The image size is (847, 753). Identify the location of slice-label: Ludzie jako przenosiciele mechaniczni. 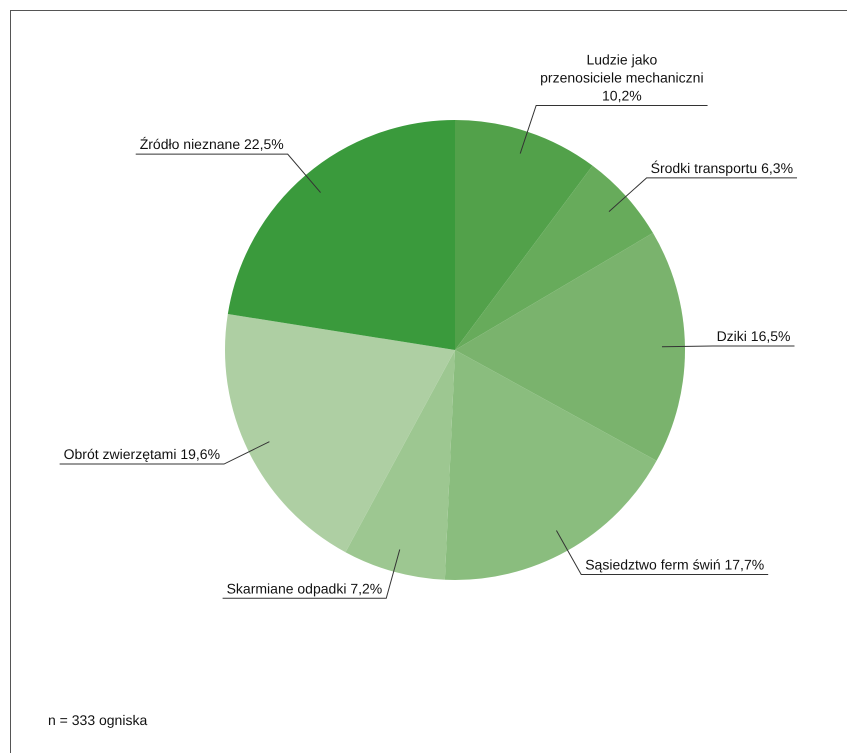
(622, 69).